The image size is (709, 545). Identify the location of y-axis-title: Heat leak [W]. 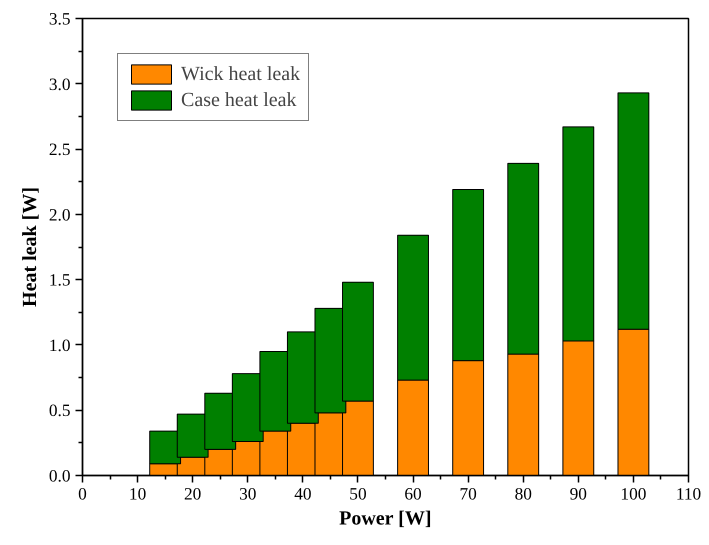
(29, 247).